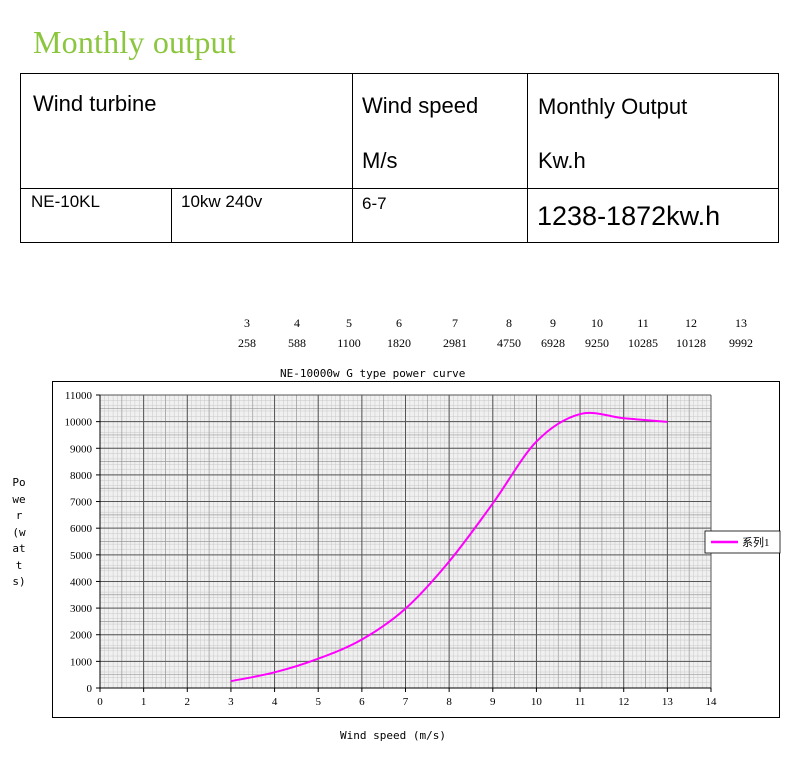 The width and height of the screenshot is (800, 768). I want to click on speed-value: 7, so click(455, 323).